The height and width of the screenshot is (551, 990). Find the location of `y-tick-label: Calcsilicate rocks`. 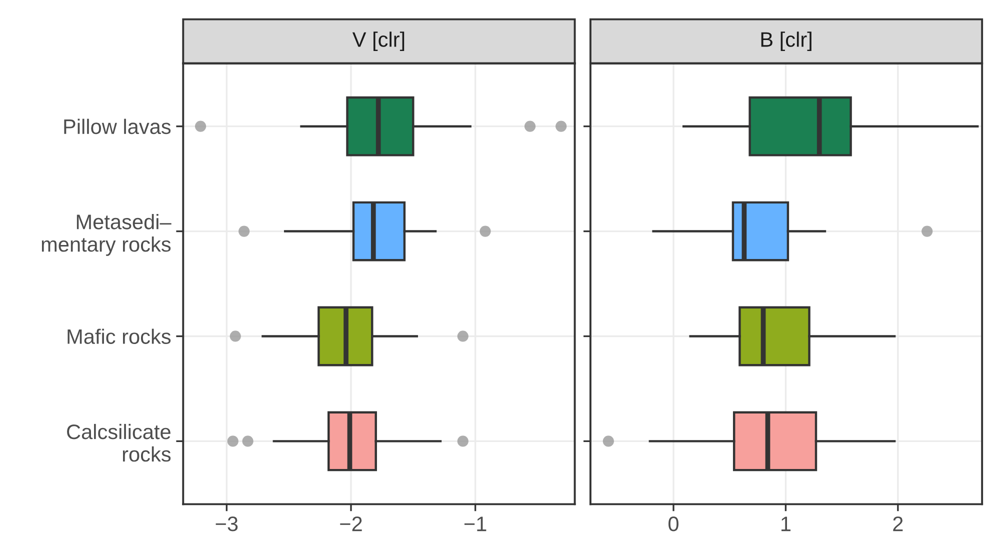

y-tick-label: Calcsilicate rocks is located at coordinates (119, 443).